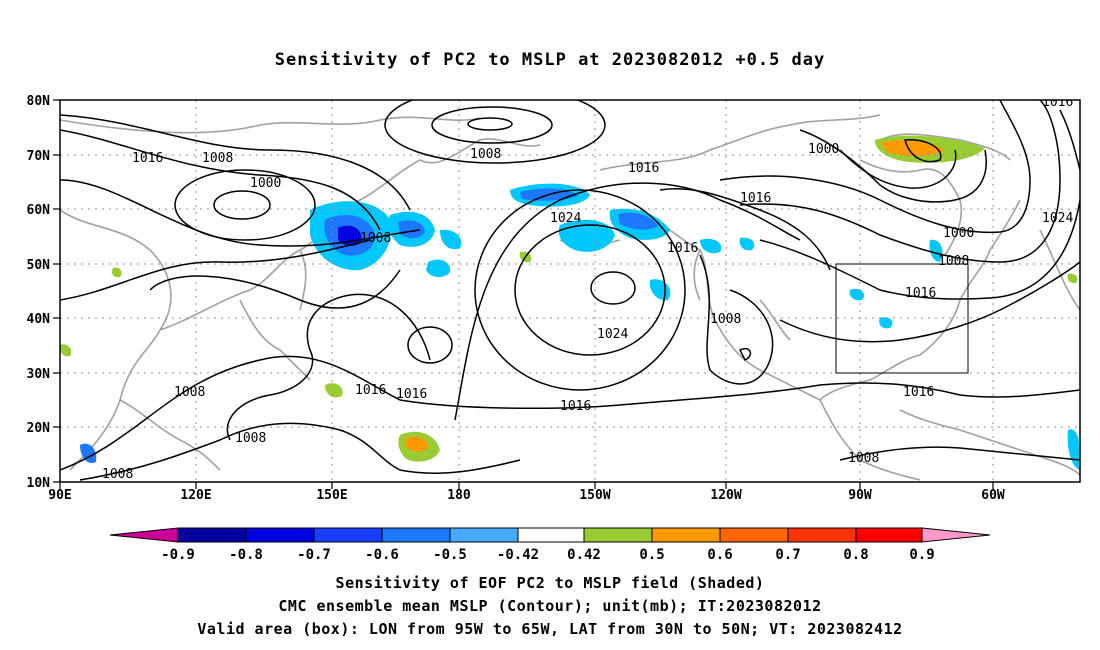 This screenshot has height=650, width=1100. I want to click on colorbar-label: 0.42, so click(584, 555).